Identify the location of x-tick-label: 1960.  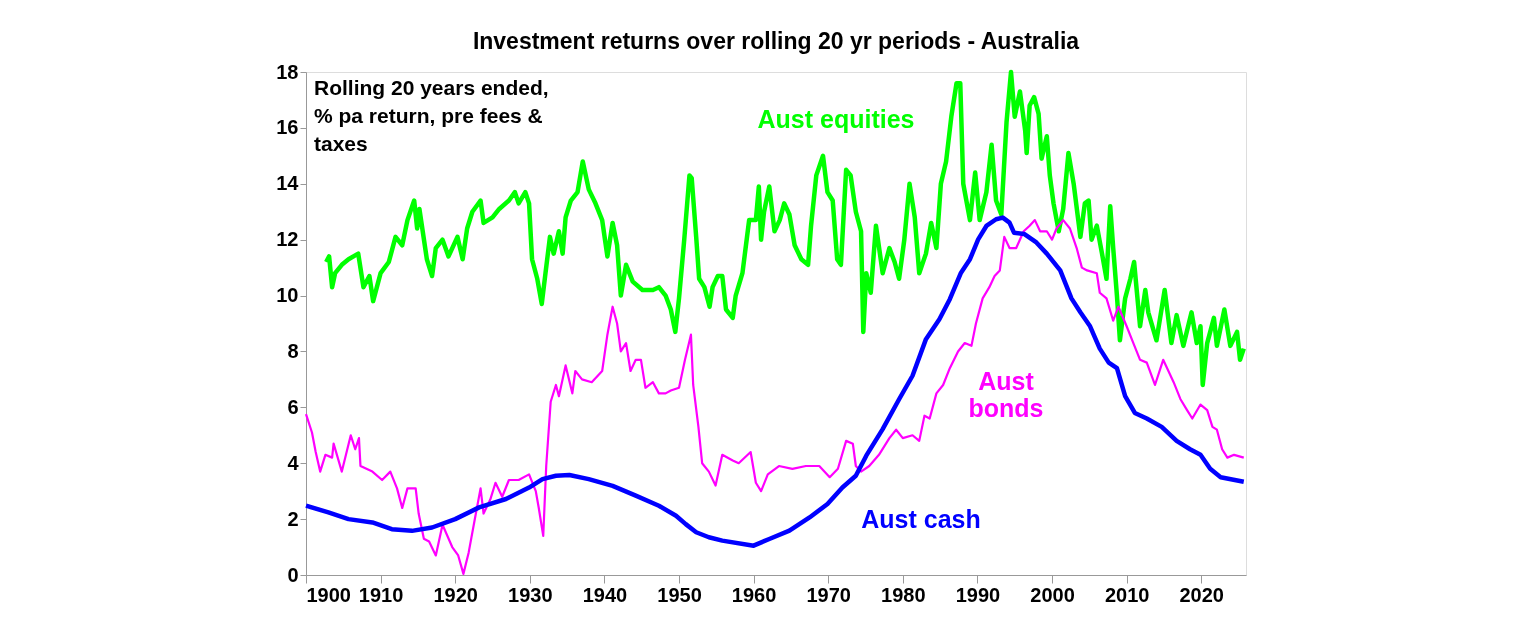
(754, 594).